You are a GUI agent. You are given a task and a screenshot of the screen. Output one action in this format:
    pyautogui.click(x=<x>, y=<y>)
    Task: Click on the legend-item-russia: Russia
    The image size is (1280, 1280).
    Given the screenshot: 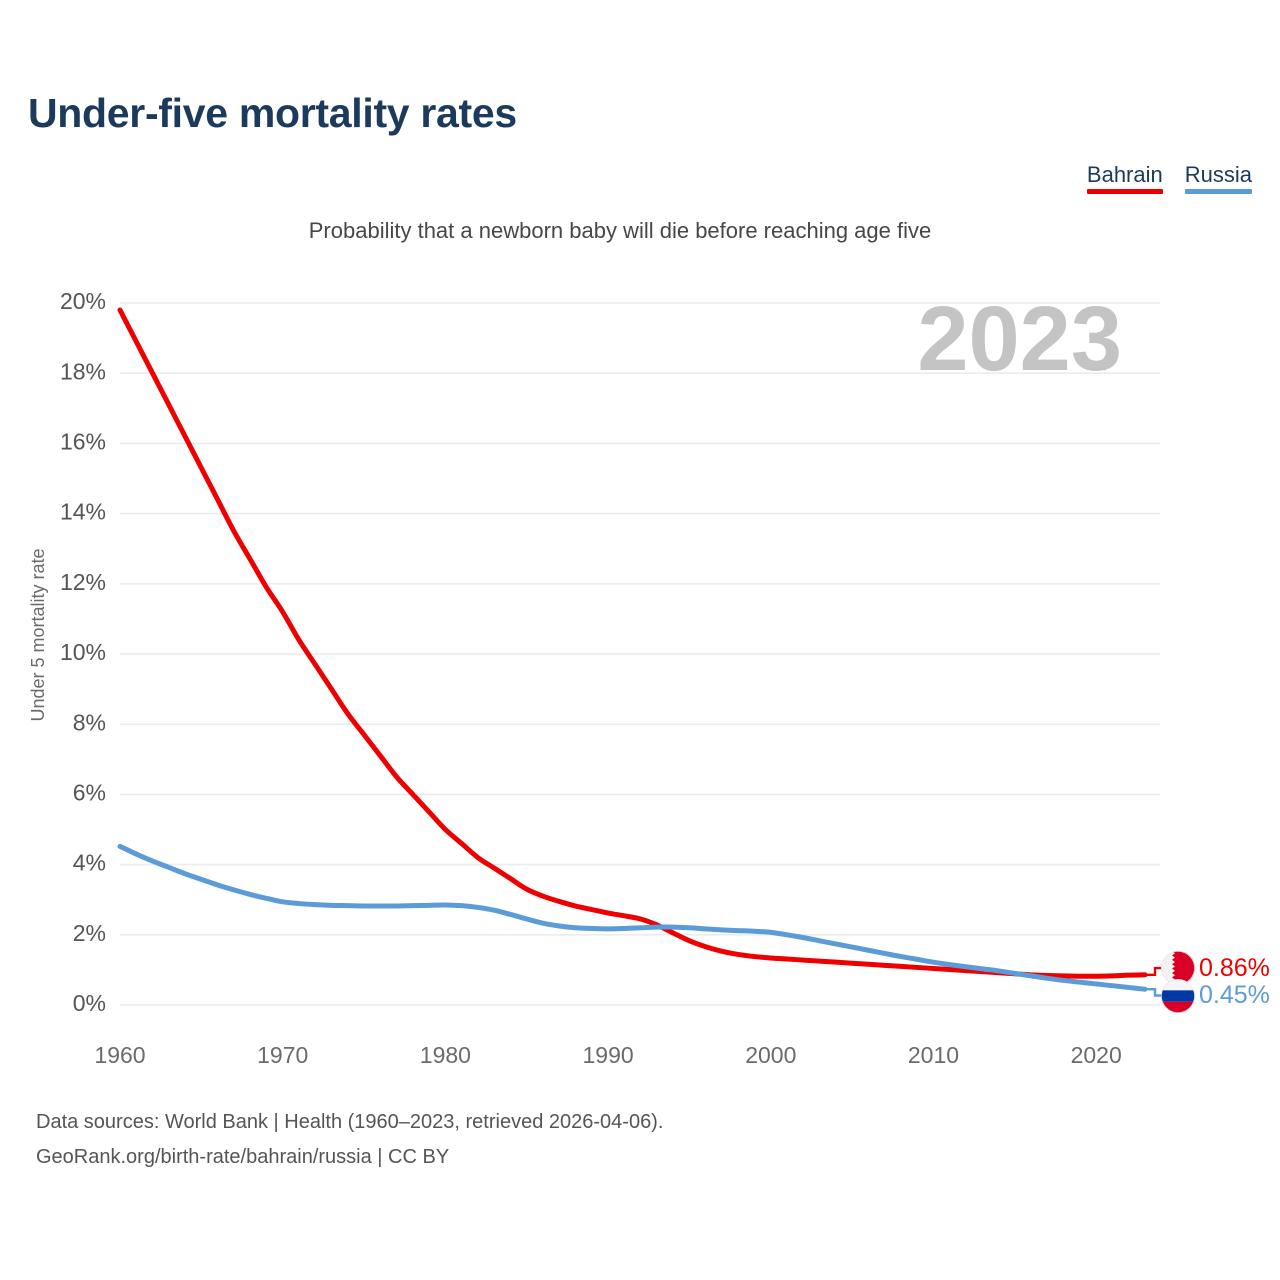 What is the action you would take?
    pyautogui.click(x=1218, y=178)
    